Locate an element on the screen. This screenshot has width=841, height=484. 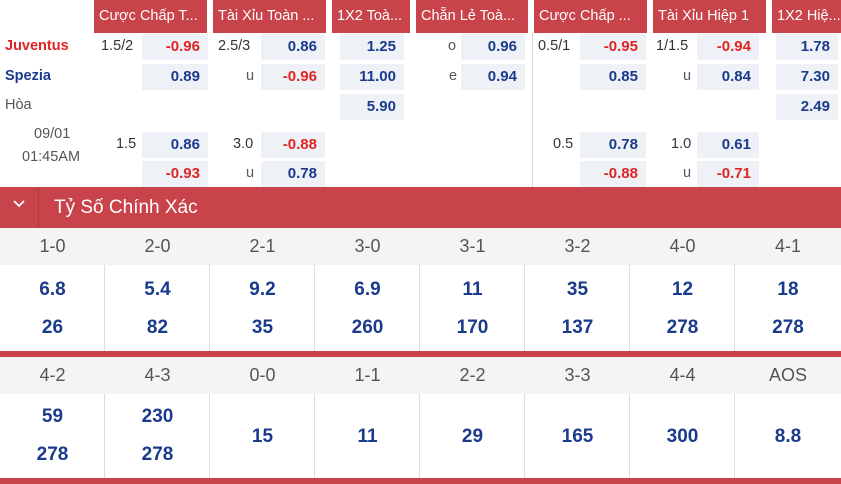
header-over-under-h1: Tài Xỉu Hiệp 1 is located at coordinates (709, 16).